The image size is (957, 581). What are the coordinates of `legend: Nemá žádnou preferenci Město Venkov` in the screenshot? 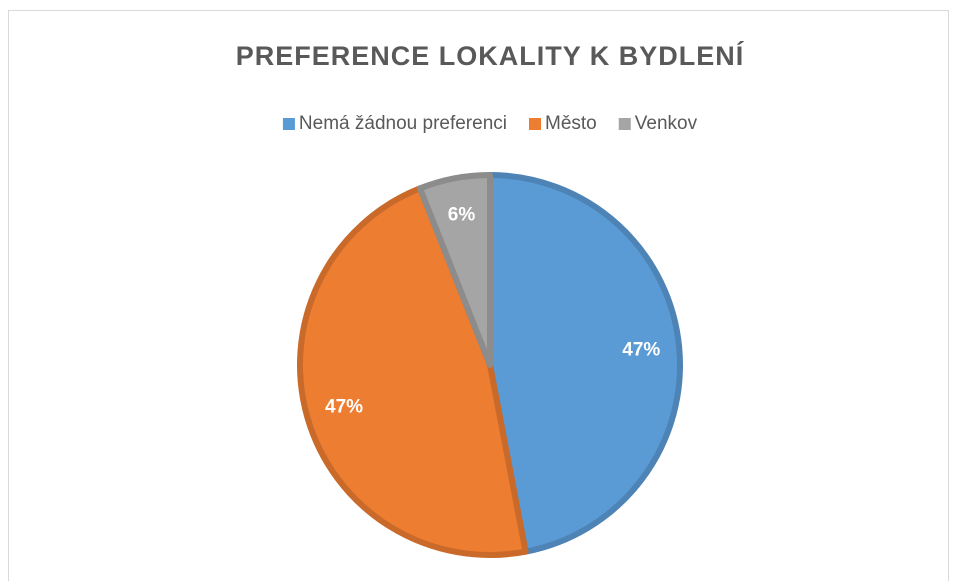 It's located at (490, 123).